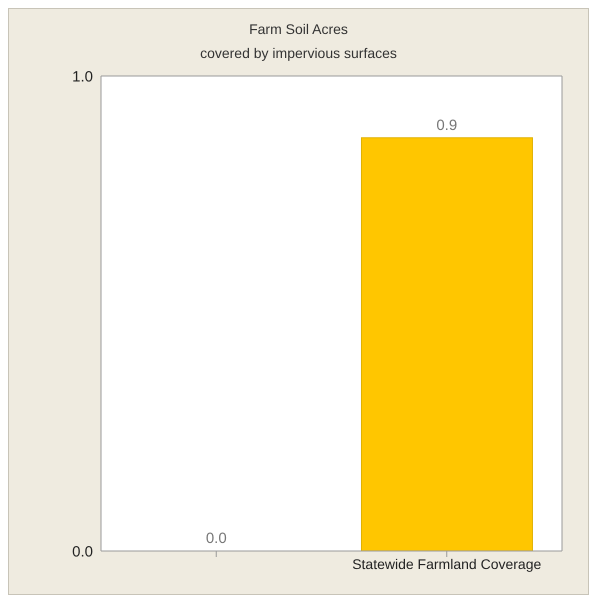 The height and width of the screenshot is (603, 597). Describe the element at coordinates (216, 538) in the screenshot. I see `data-label: 0.0` at that location.